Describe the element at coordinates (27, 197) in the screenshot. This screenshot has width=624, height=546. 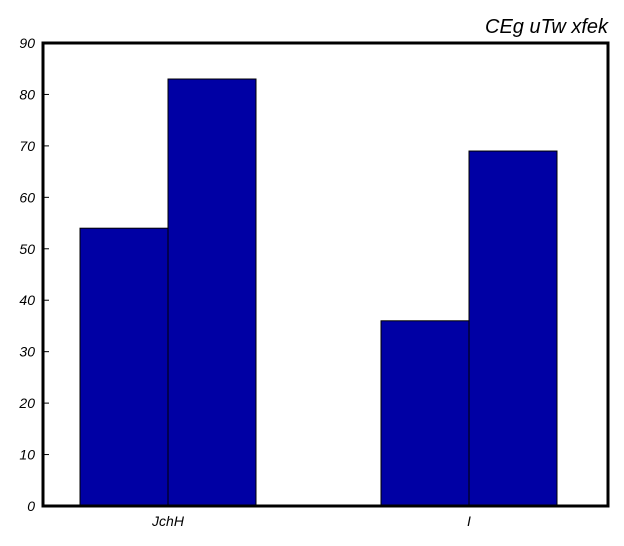
I see `y-tick-label: 60` at that location.